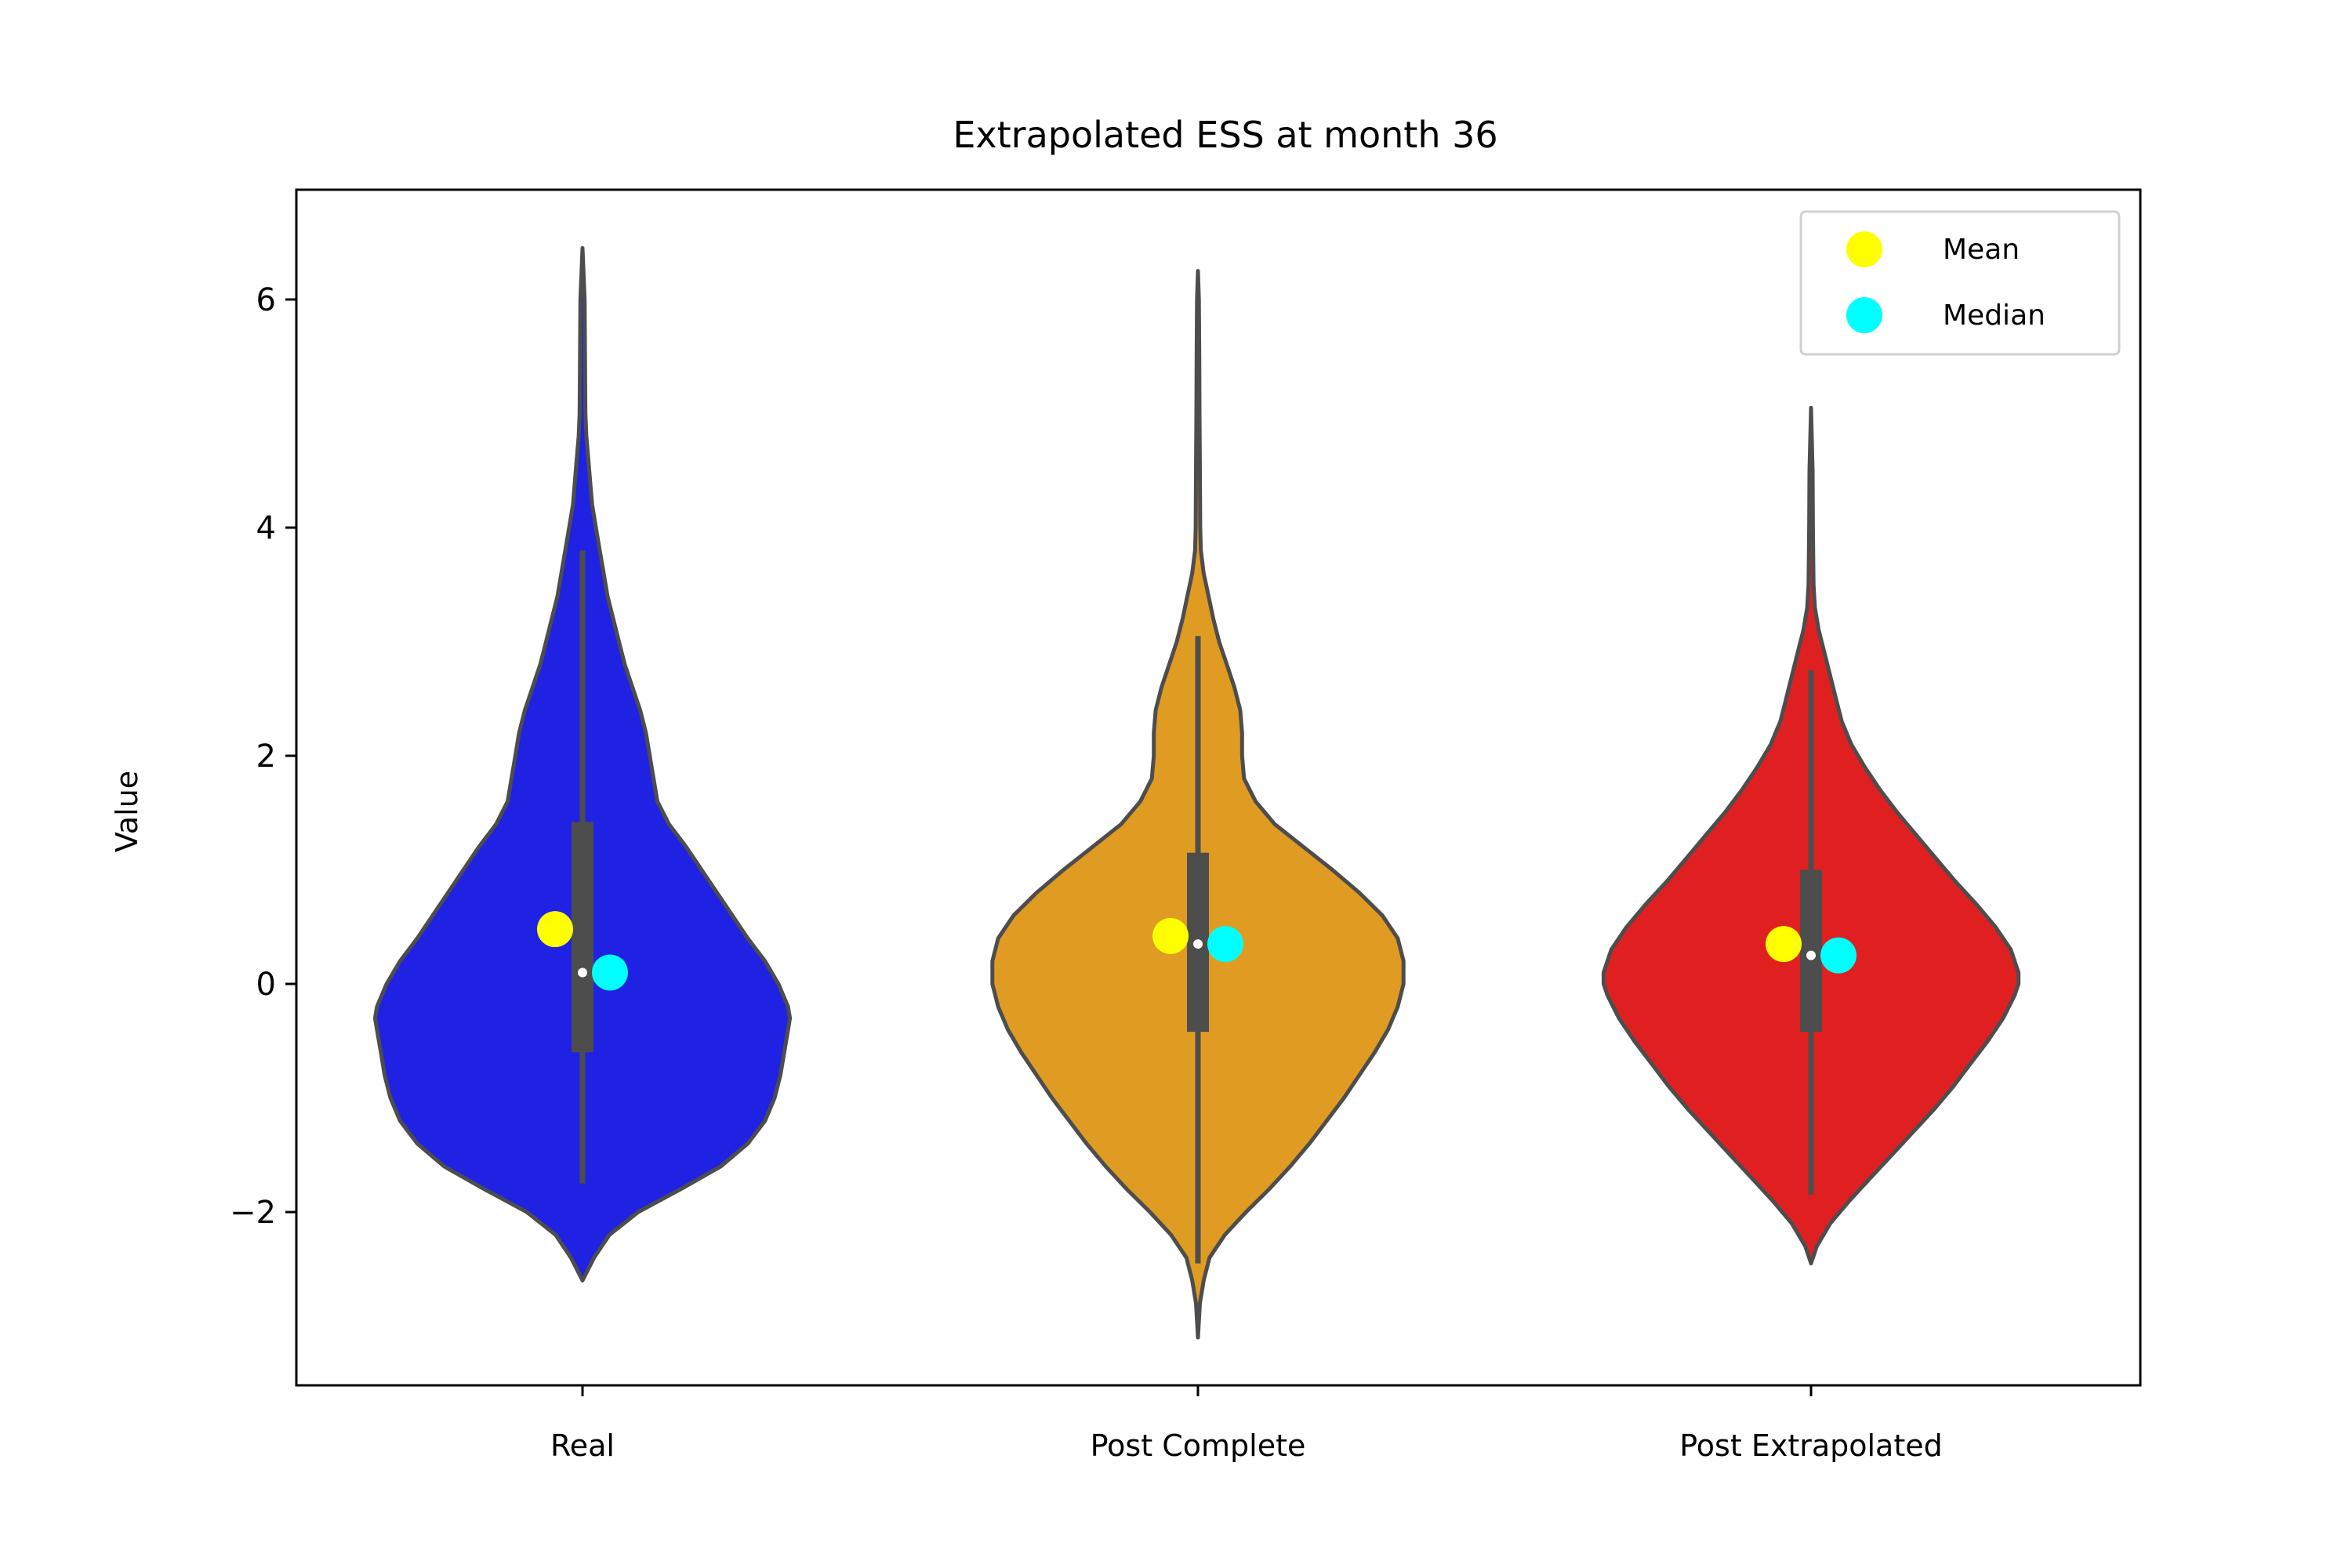 The image size is (2352, 1568). I want to click on legend-median-label: Median, so click(1994, 315).